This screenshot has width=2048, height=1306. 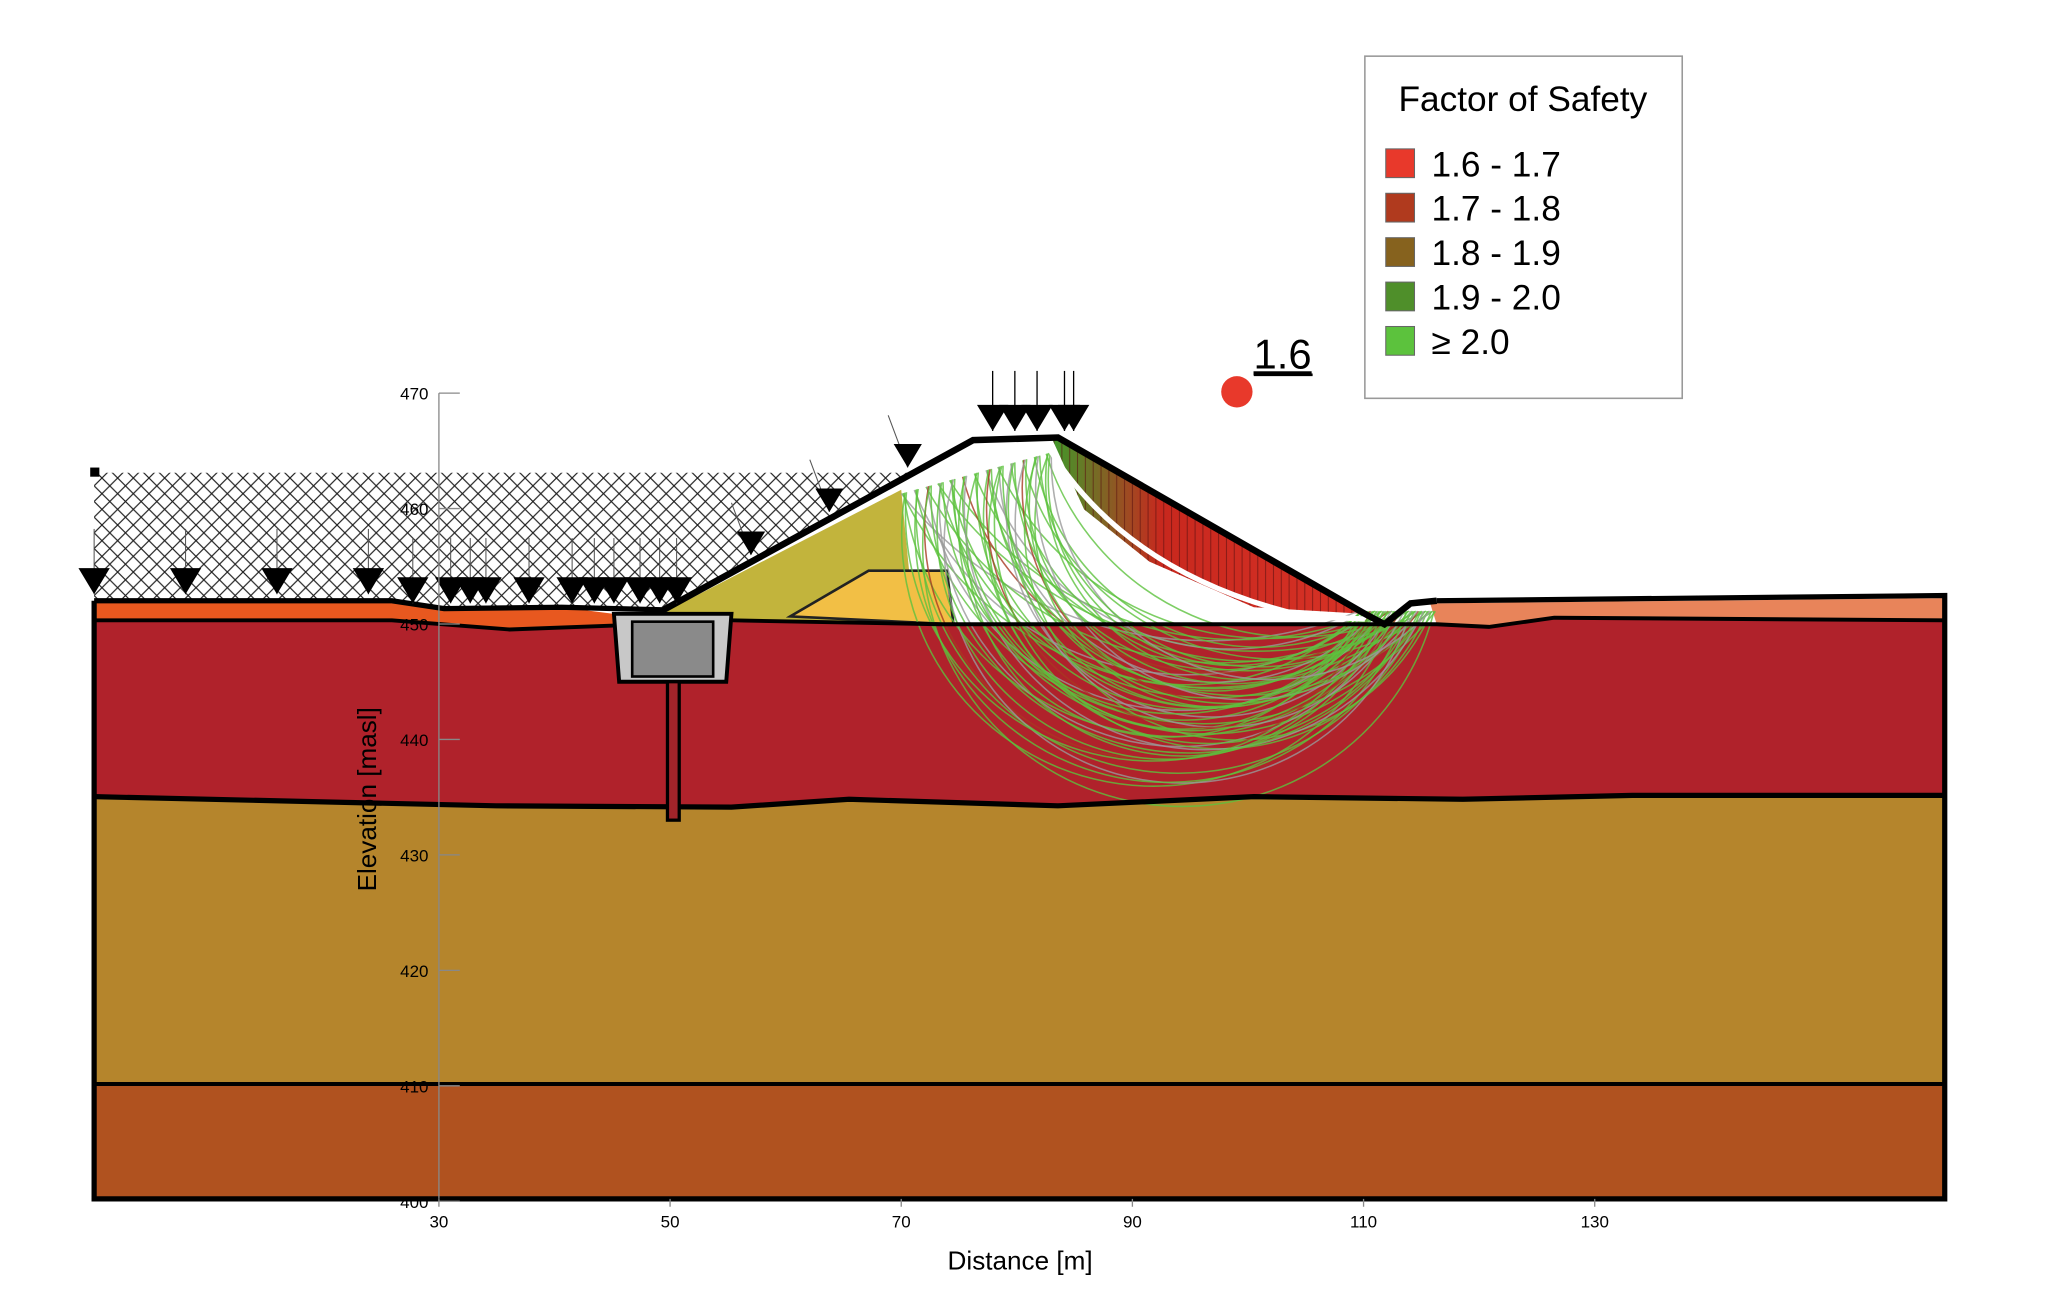 What do you see at coordinates (1283, 353) in the screenshot?
I see `critical-fos: 1.6` at bounding box center [1283, 353].